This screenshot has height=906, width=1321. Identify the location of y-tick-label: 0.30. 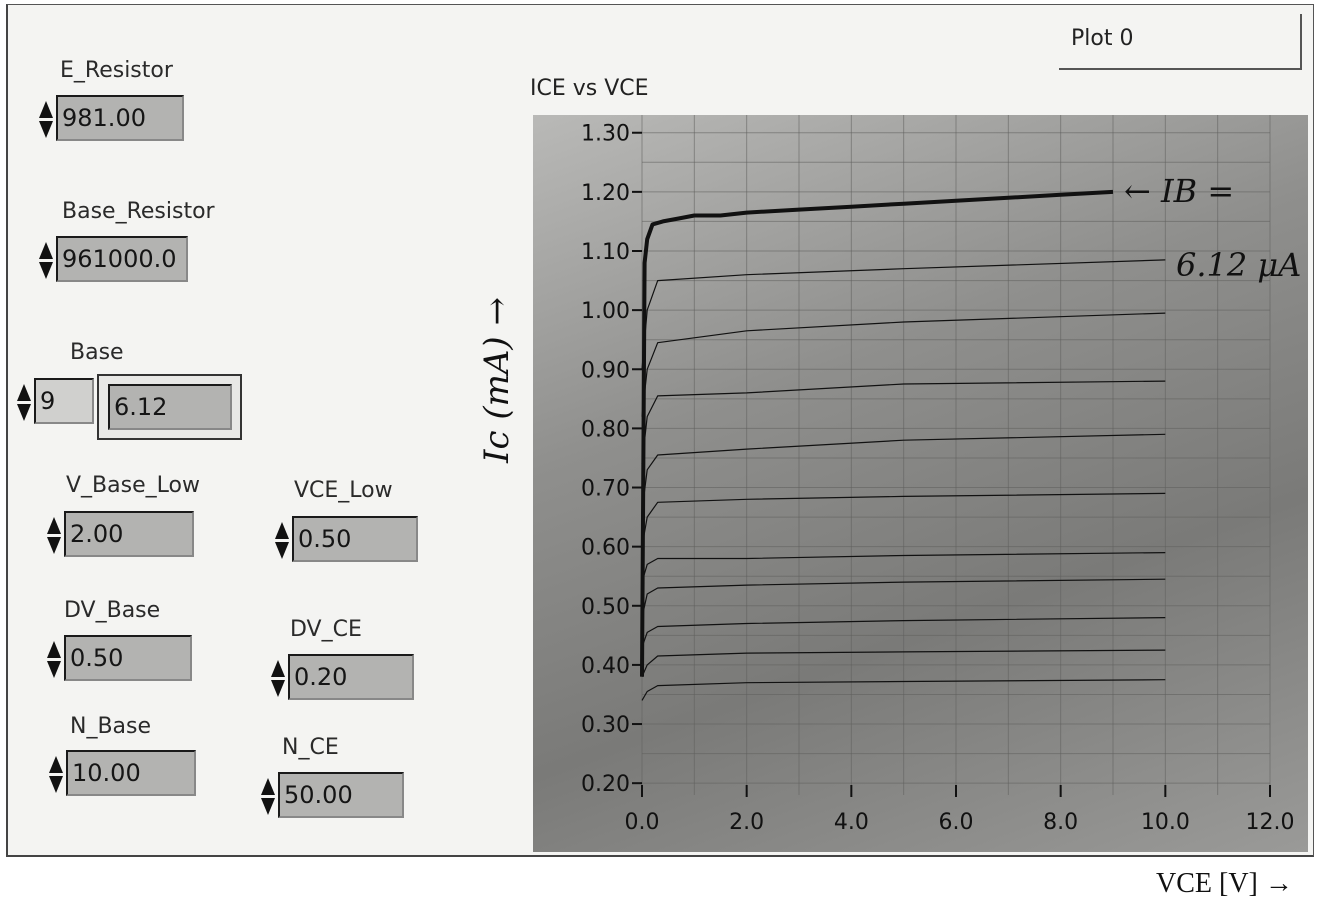
(605, 725).